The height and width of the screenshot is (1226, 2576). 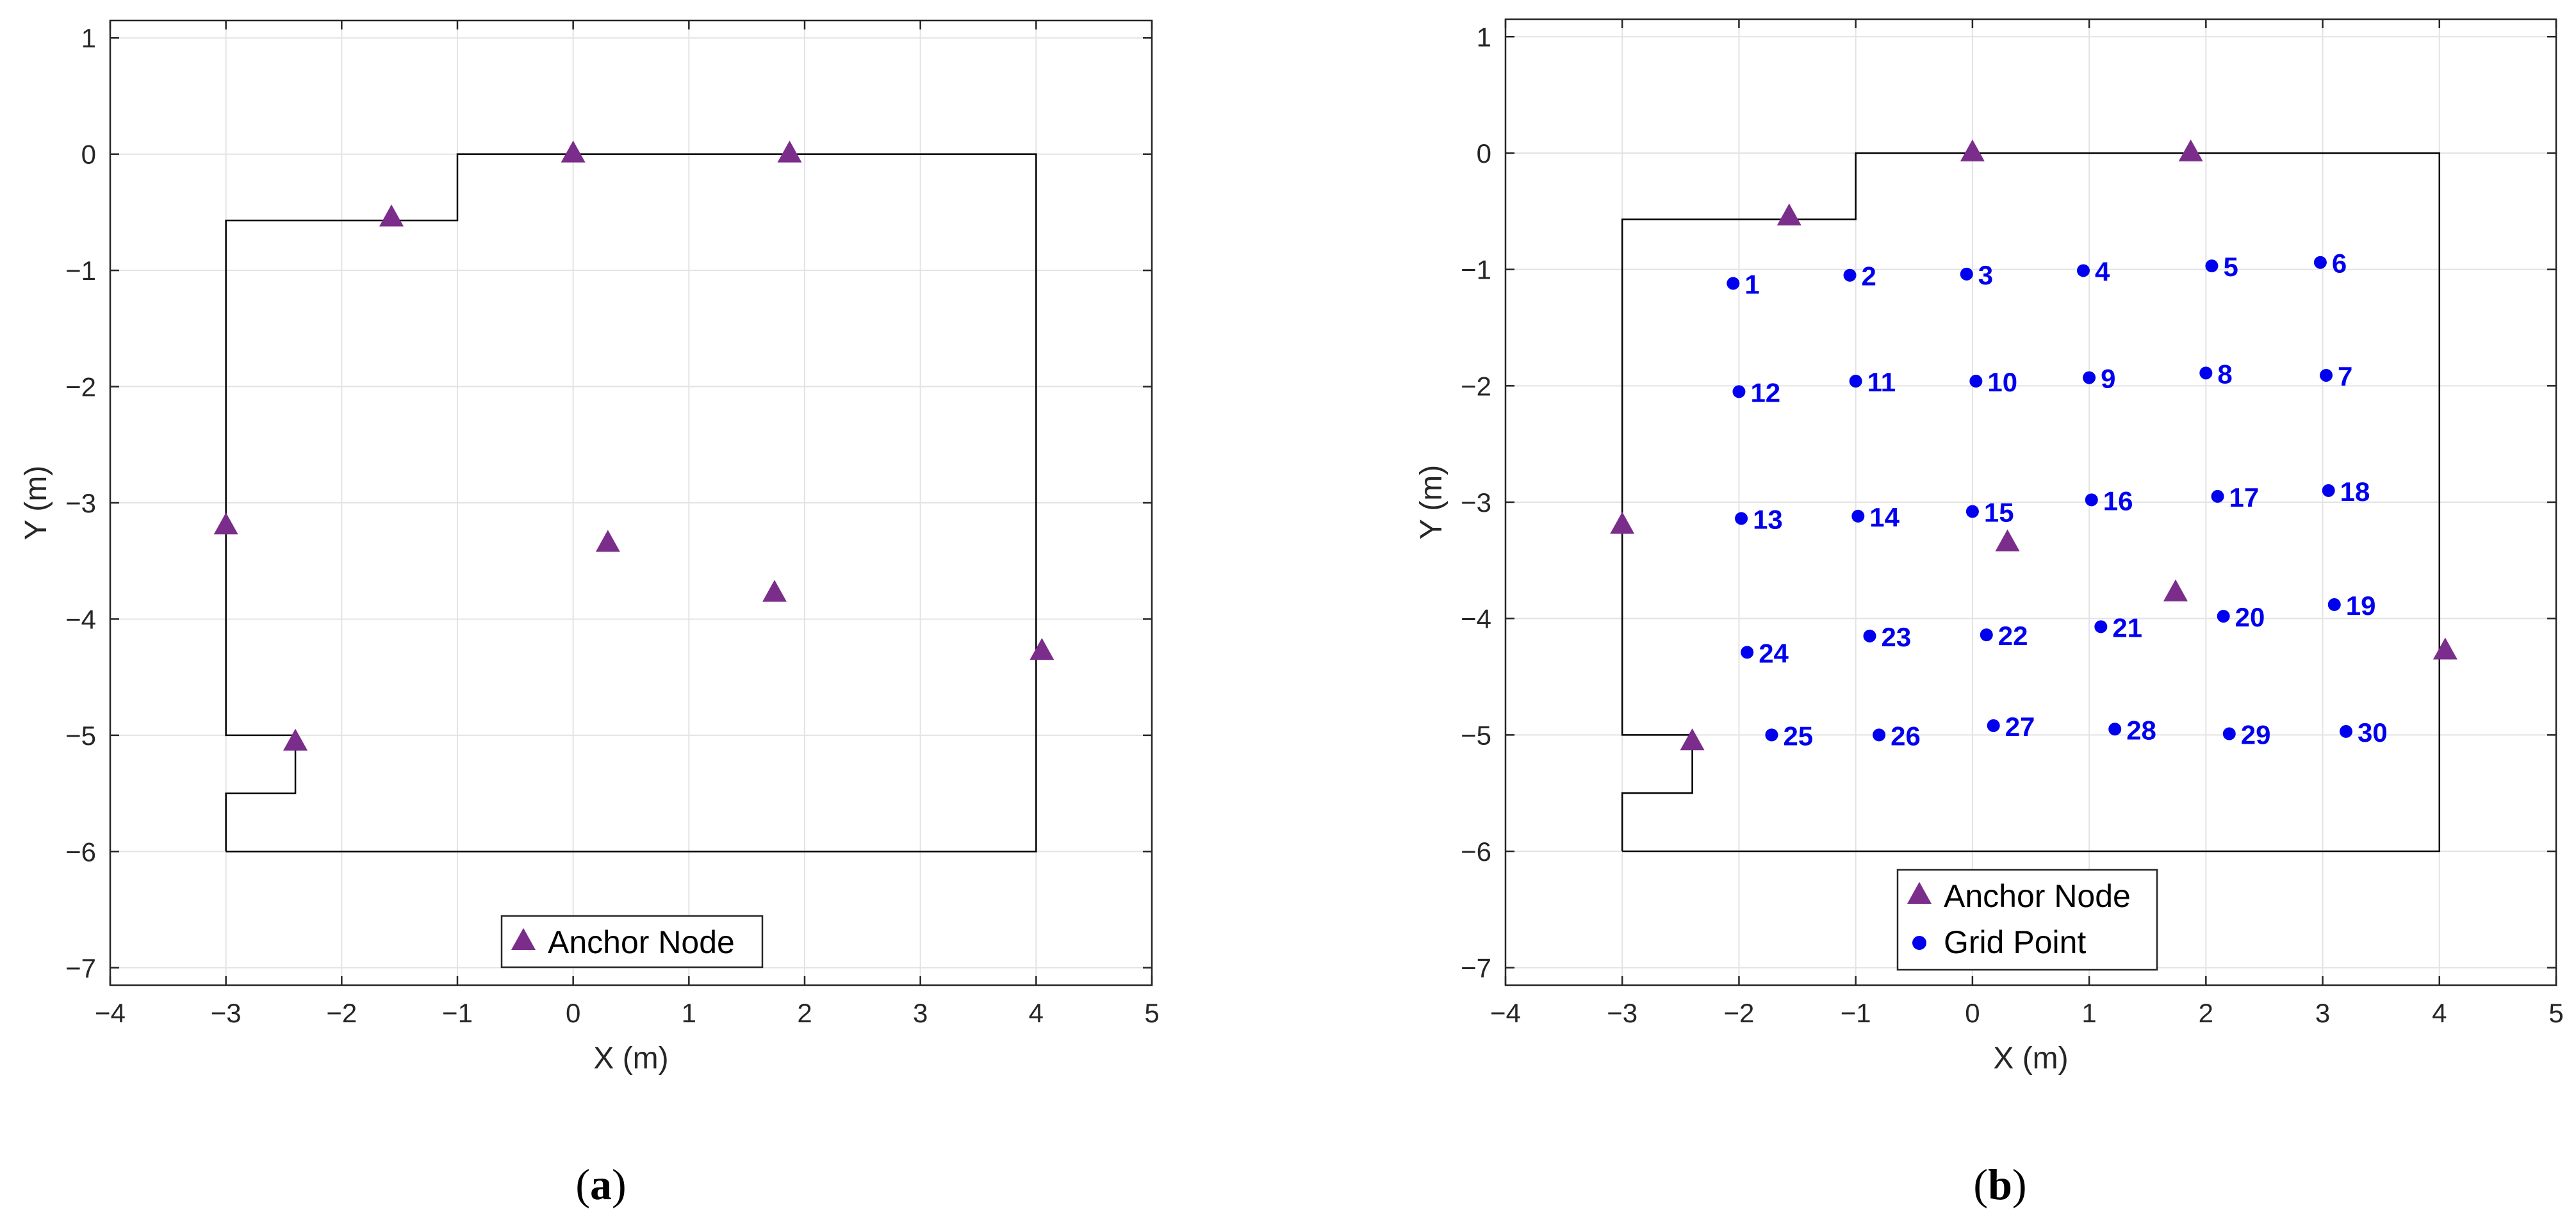 I want to click on grid-point-label: 30, so click(x=2373, y=732).